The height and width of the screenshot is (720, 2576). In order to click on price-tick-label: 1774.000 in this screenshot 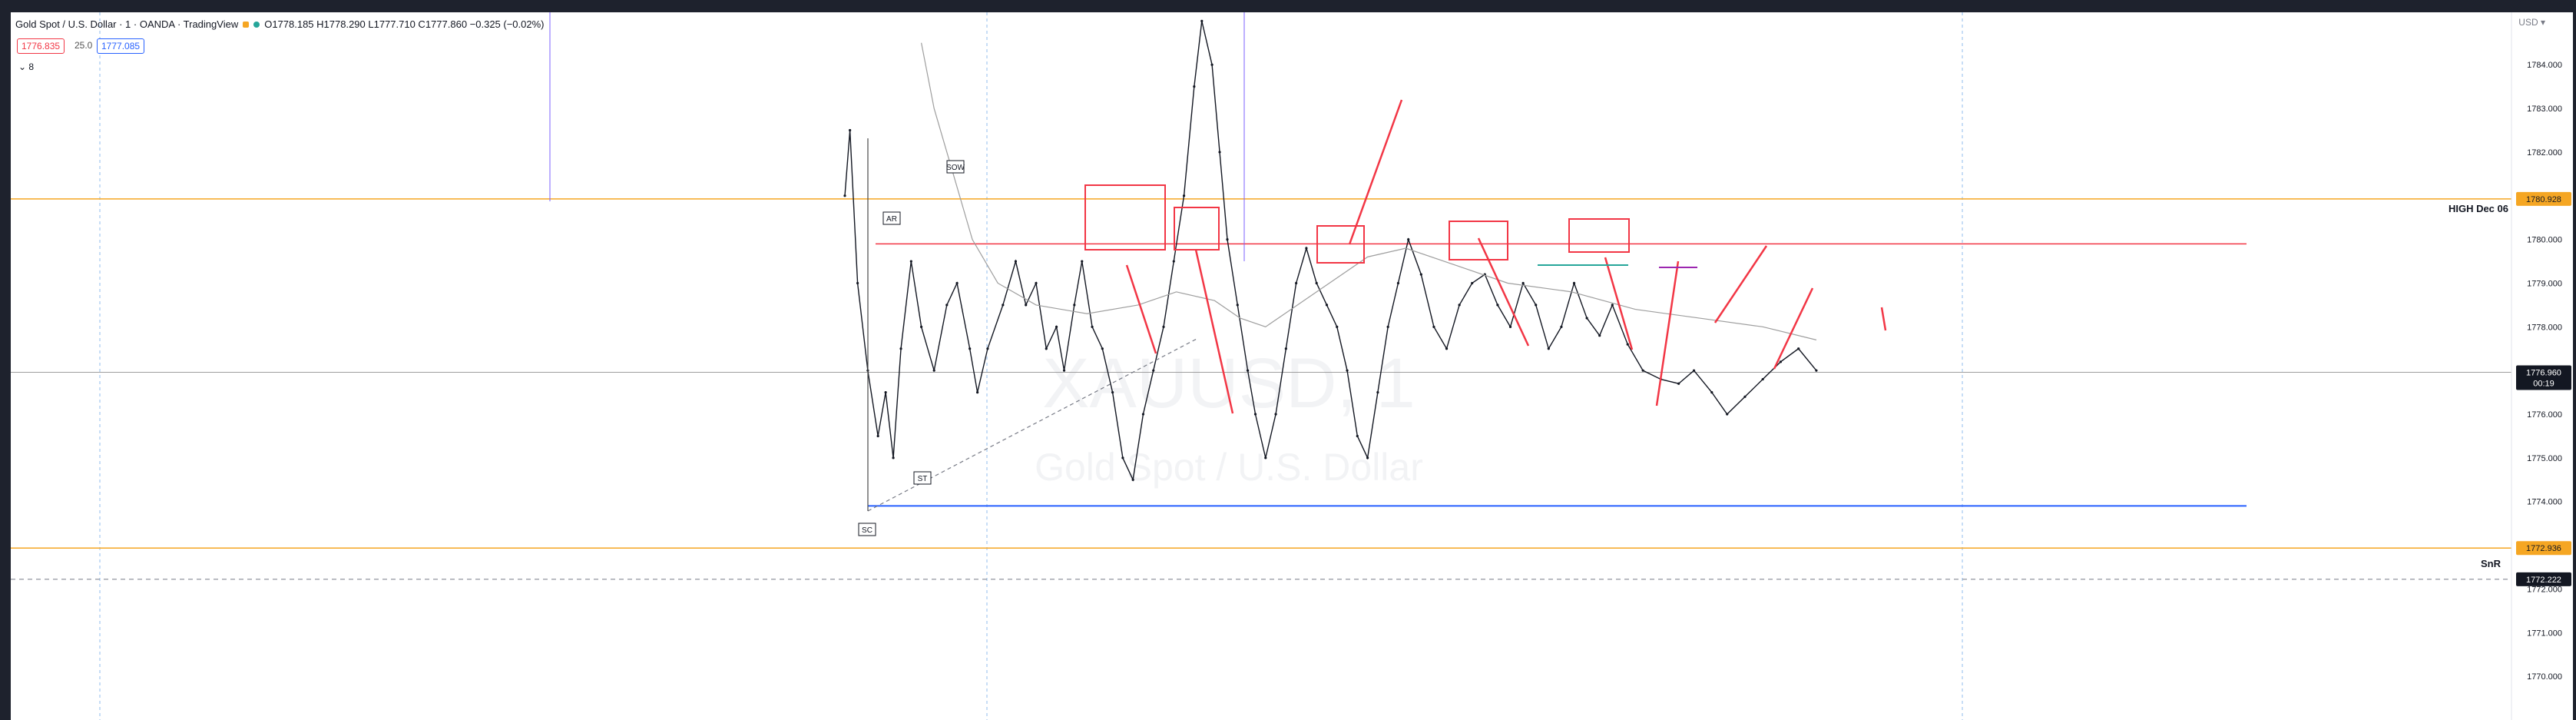, I will do `click(2544, 503)`.